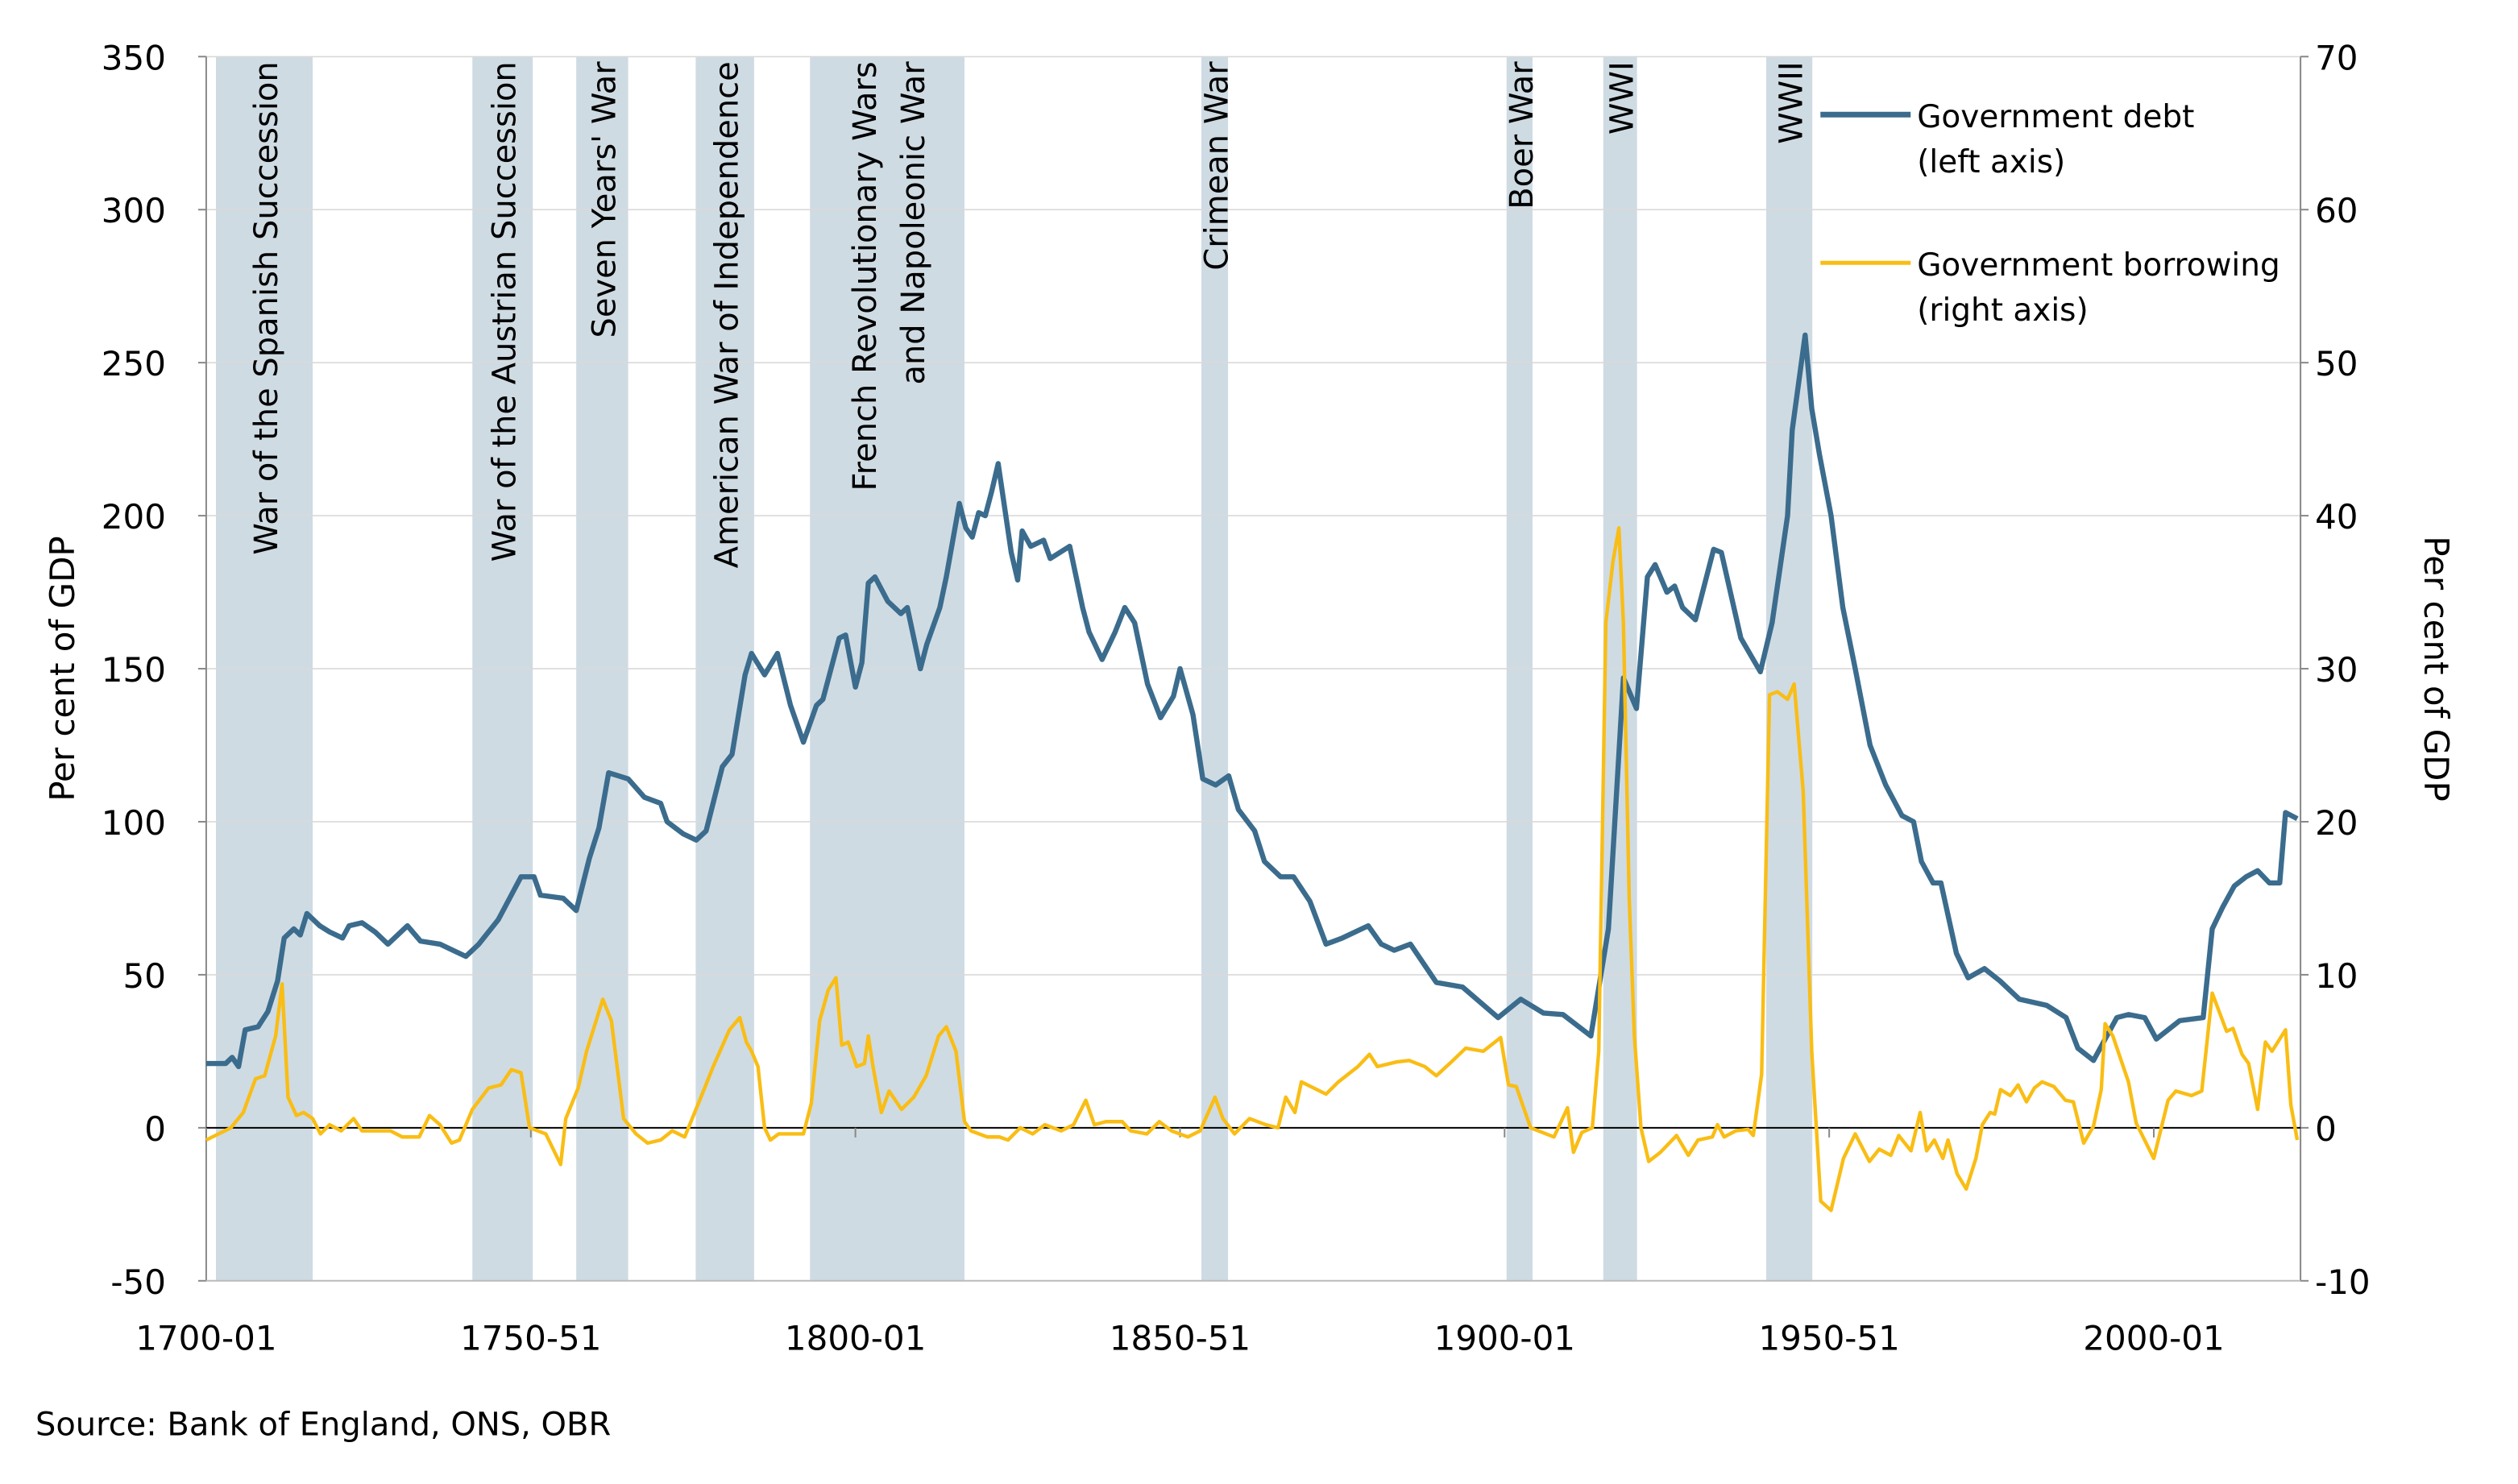 This screenshot has height=1484, width=2518. I want to click on legend-sublabel: (right axis), so click(2002, 310).